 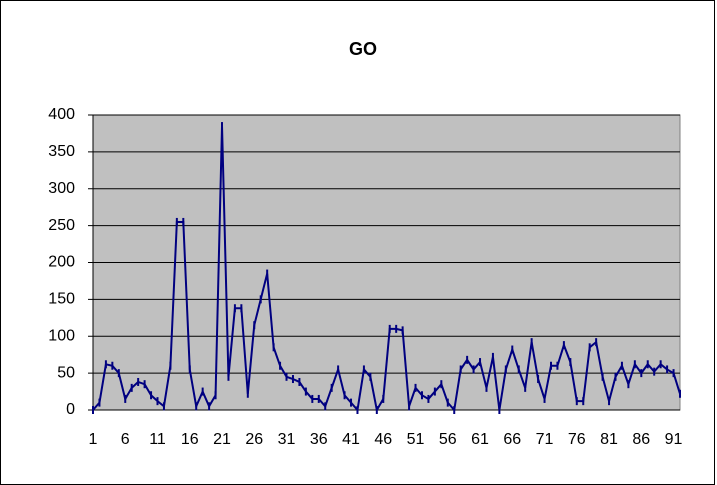 I want to click on y-tick-label: 200, so click(x=61, y=262).